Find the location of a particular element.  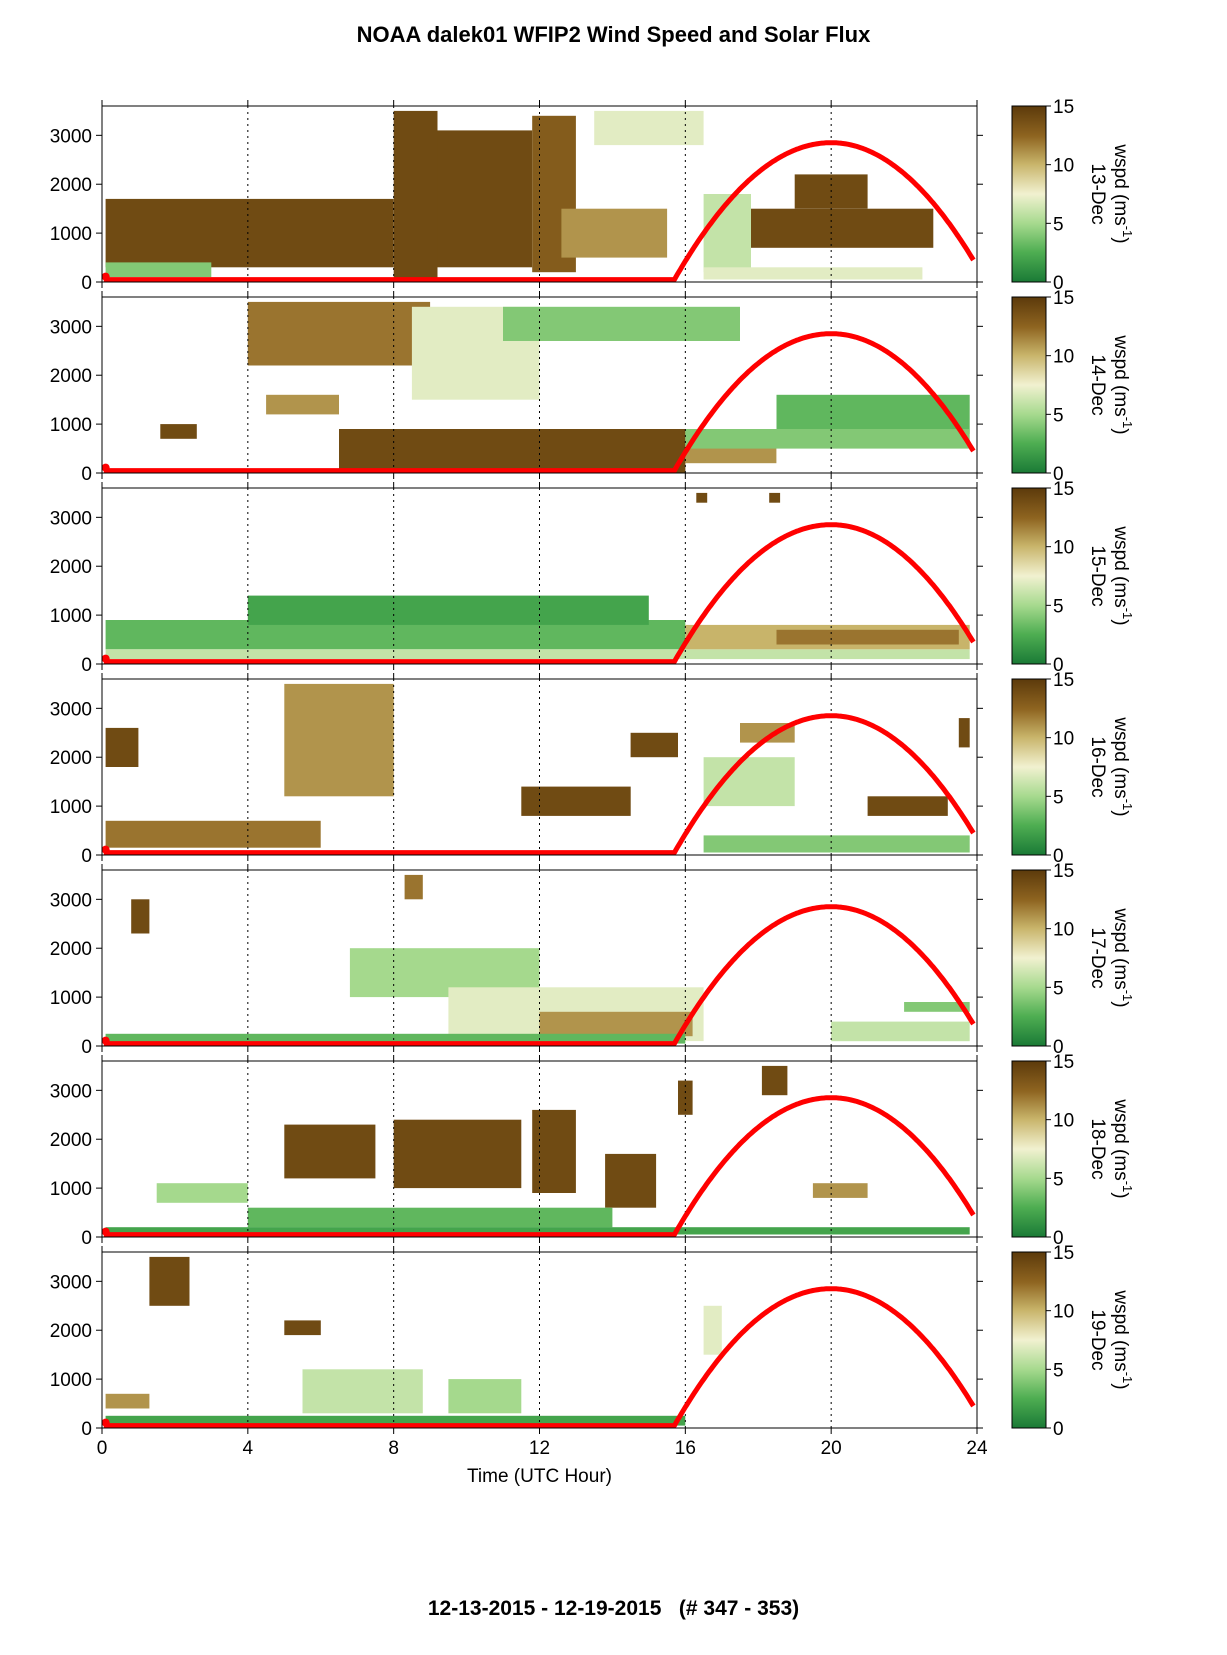

panel-frame is located at coordinates (539, 1340).